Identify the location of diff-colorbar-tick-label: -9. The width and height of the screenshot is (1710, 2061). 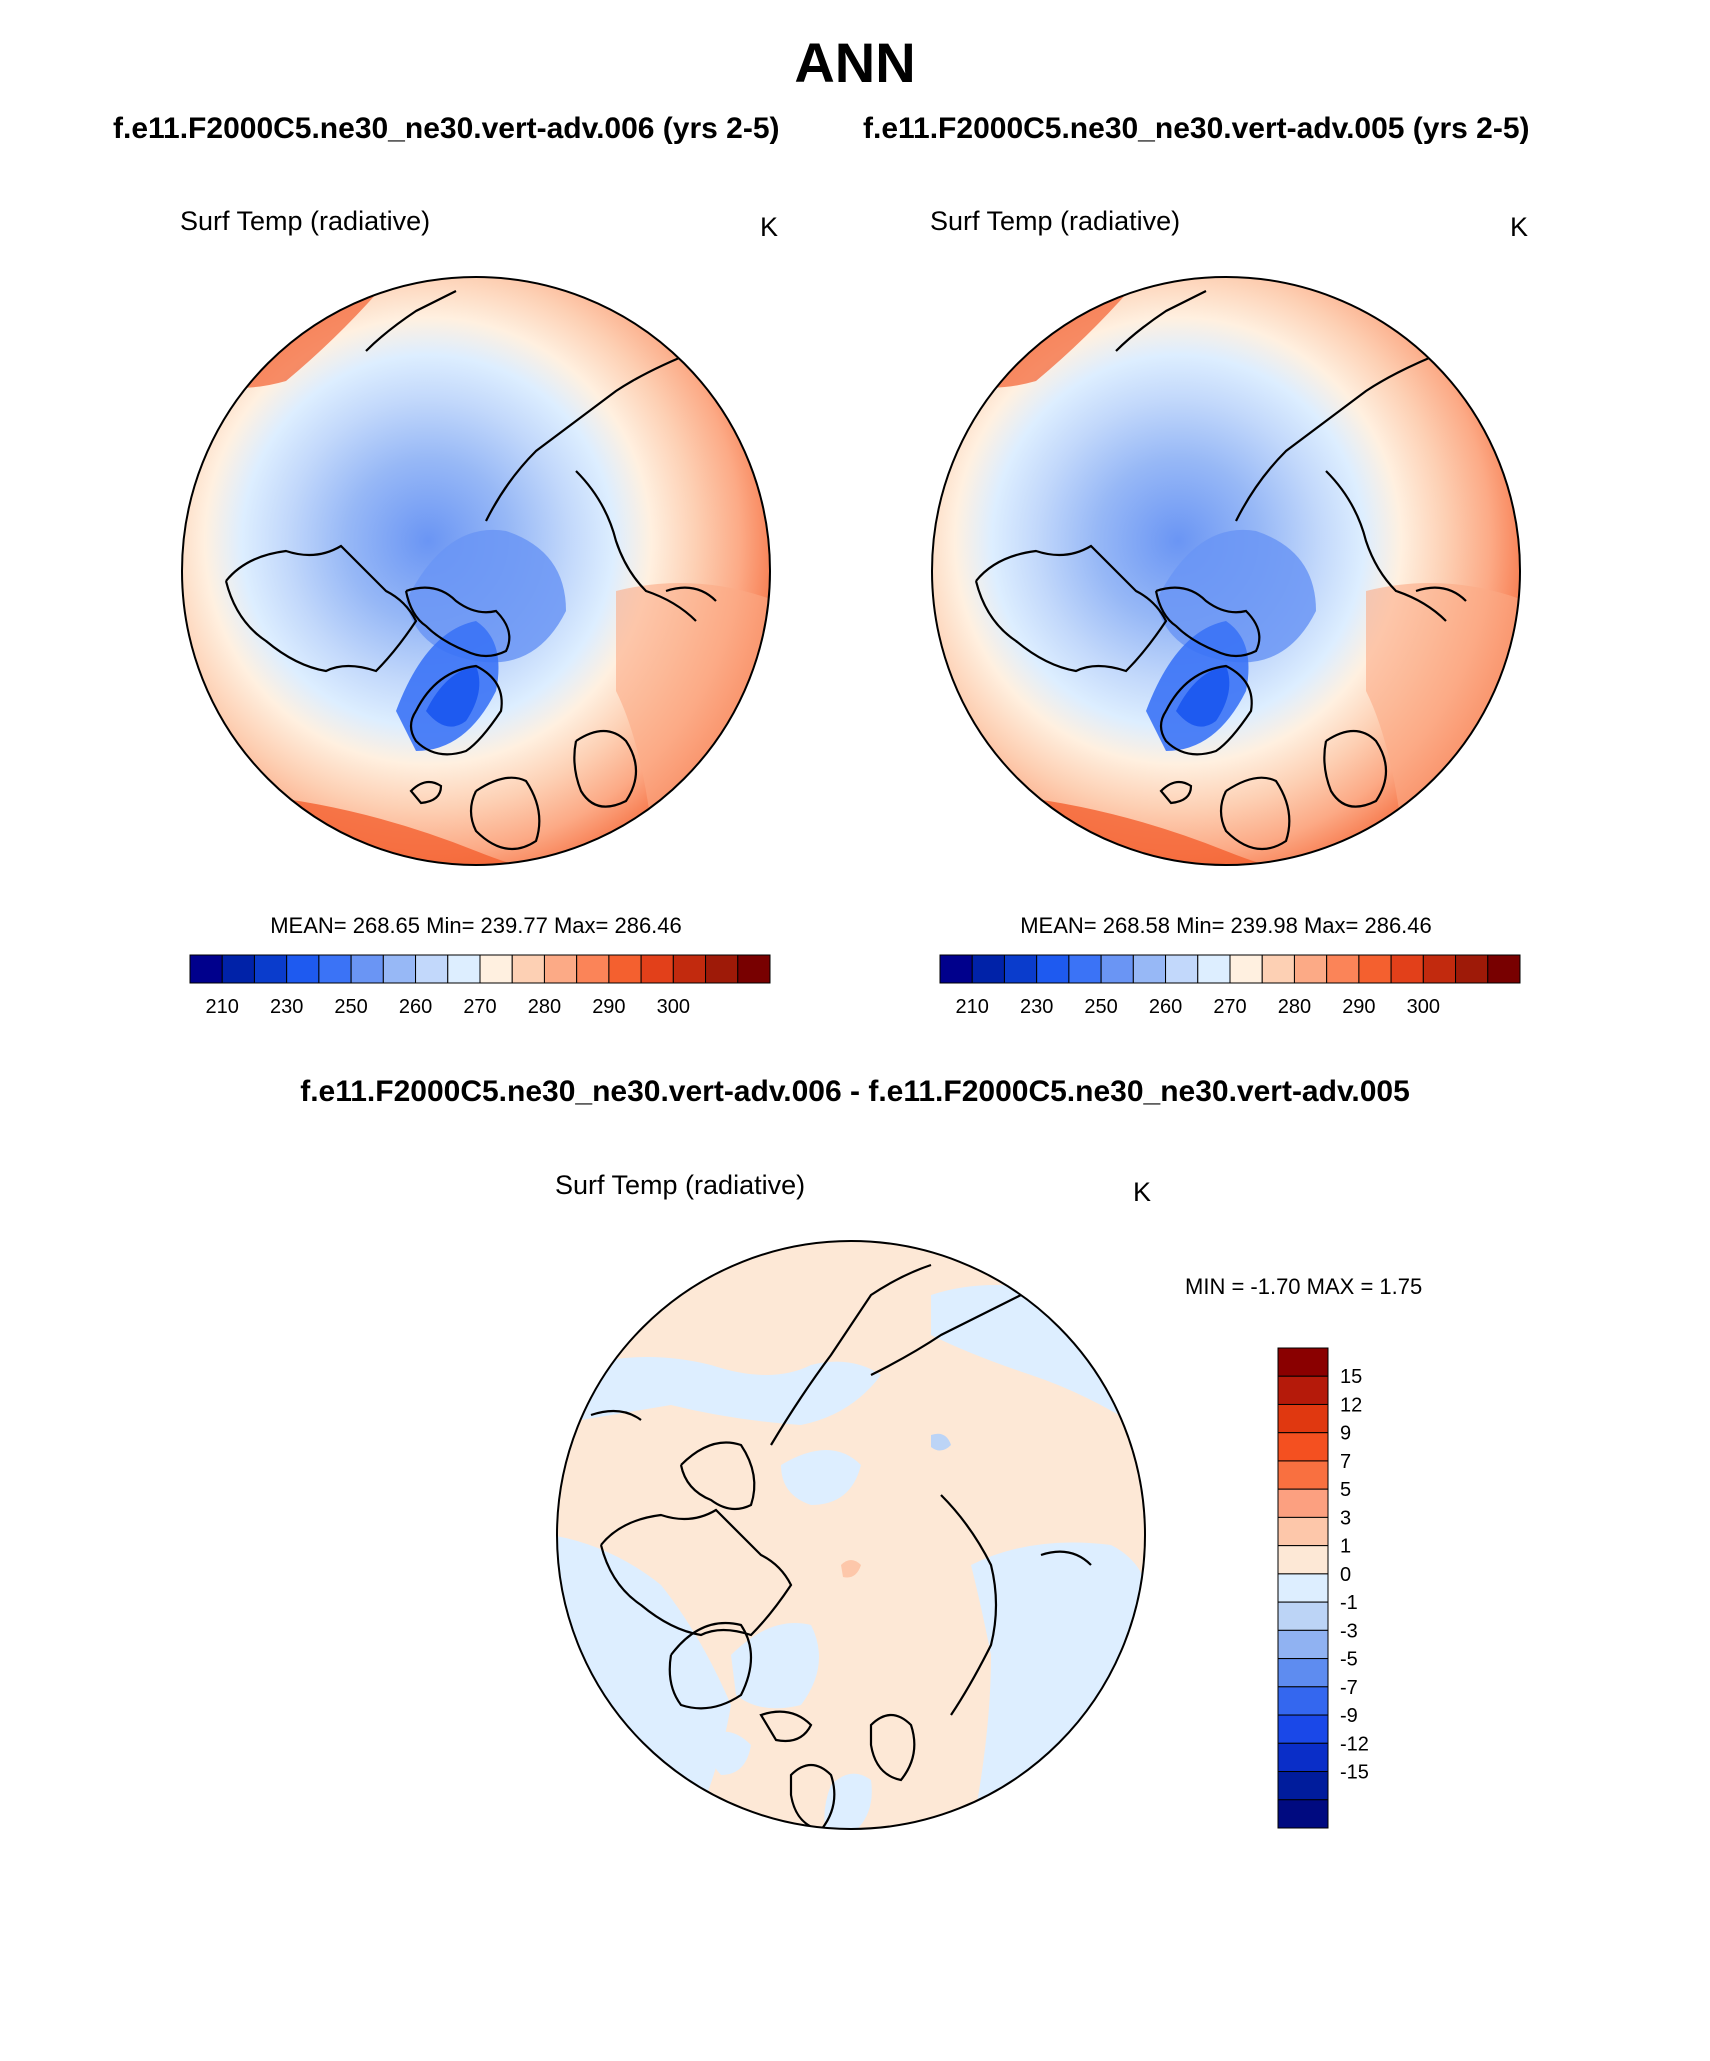
(1349, 1716).